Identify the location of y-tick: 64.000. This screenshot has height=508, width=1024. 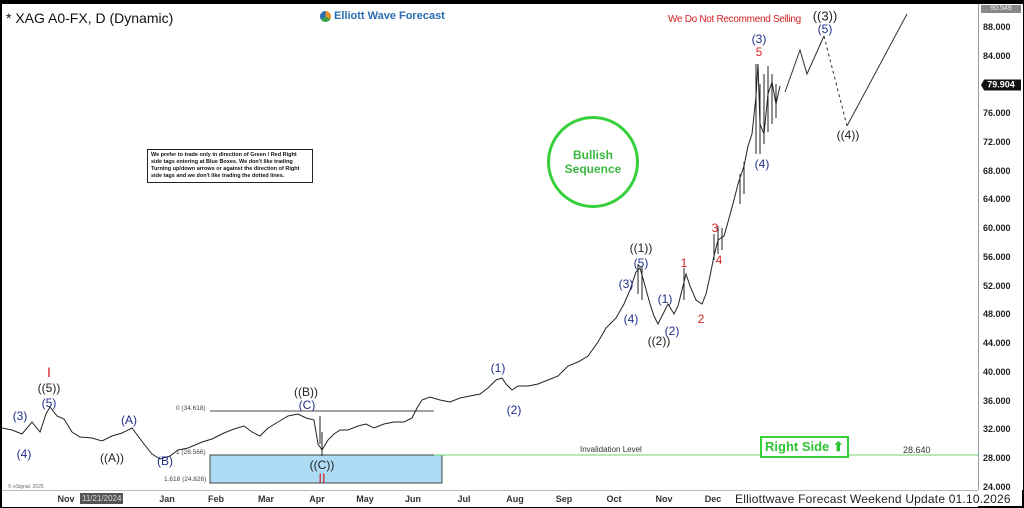
(997, 199).